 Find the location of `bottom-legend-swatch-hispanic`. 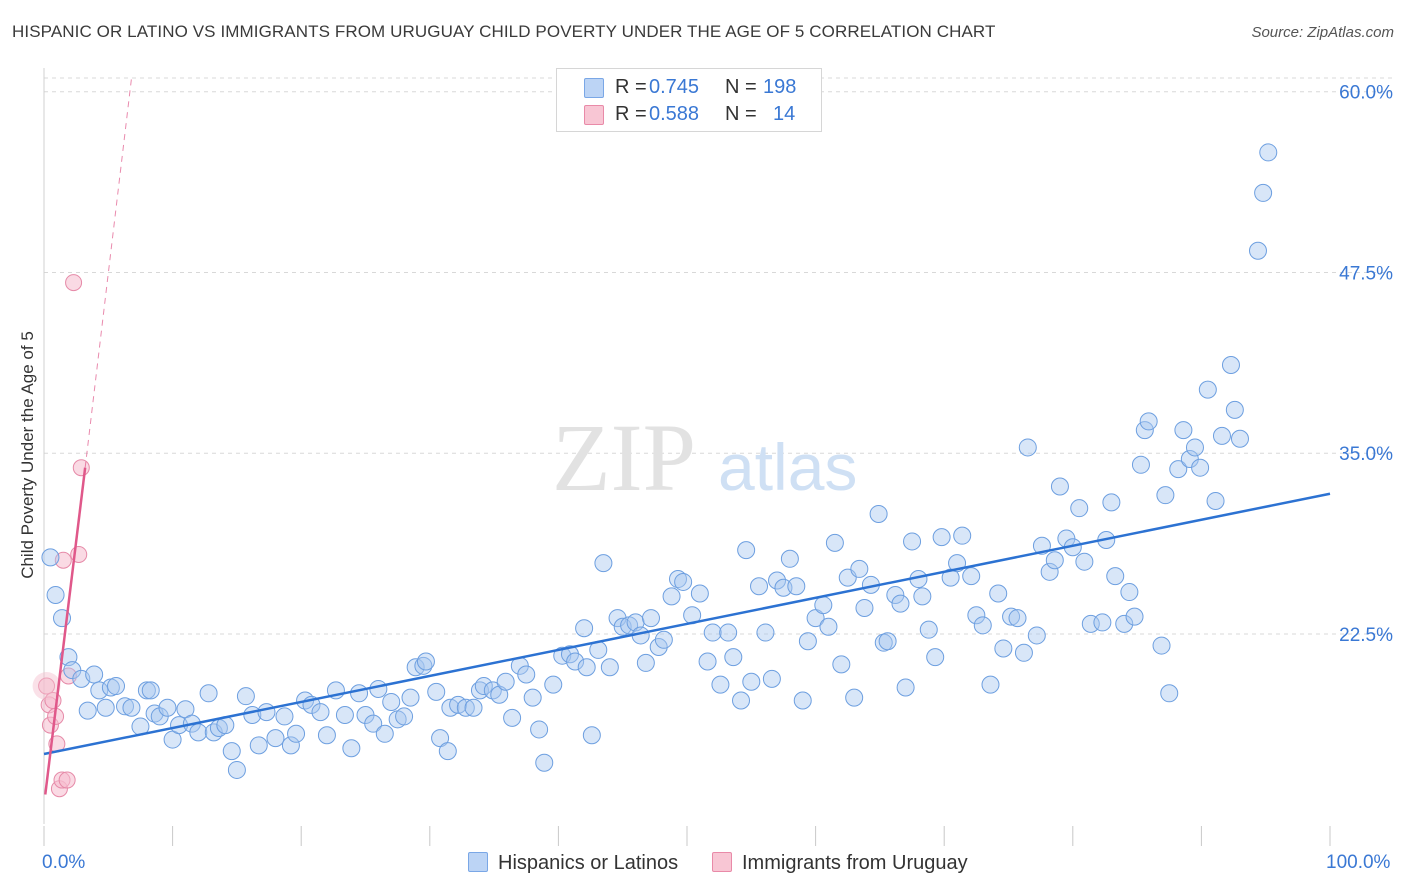

bottom-legend-swatch-hispanic is located at coordinates (478, 862).